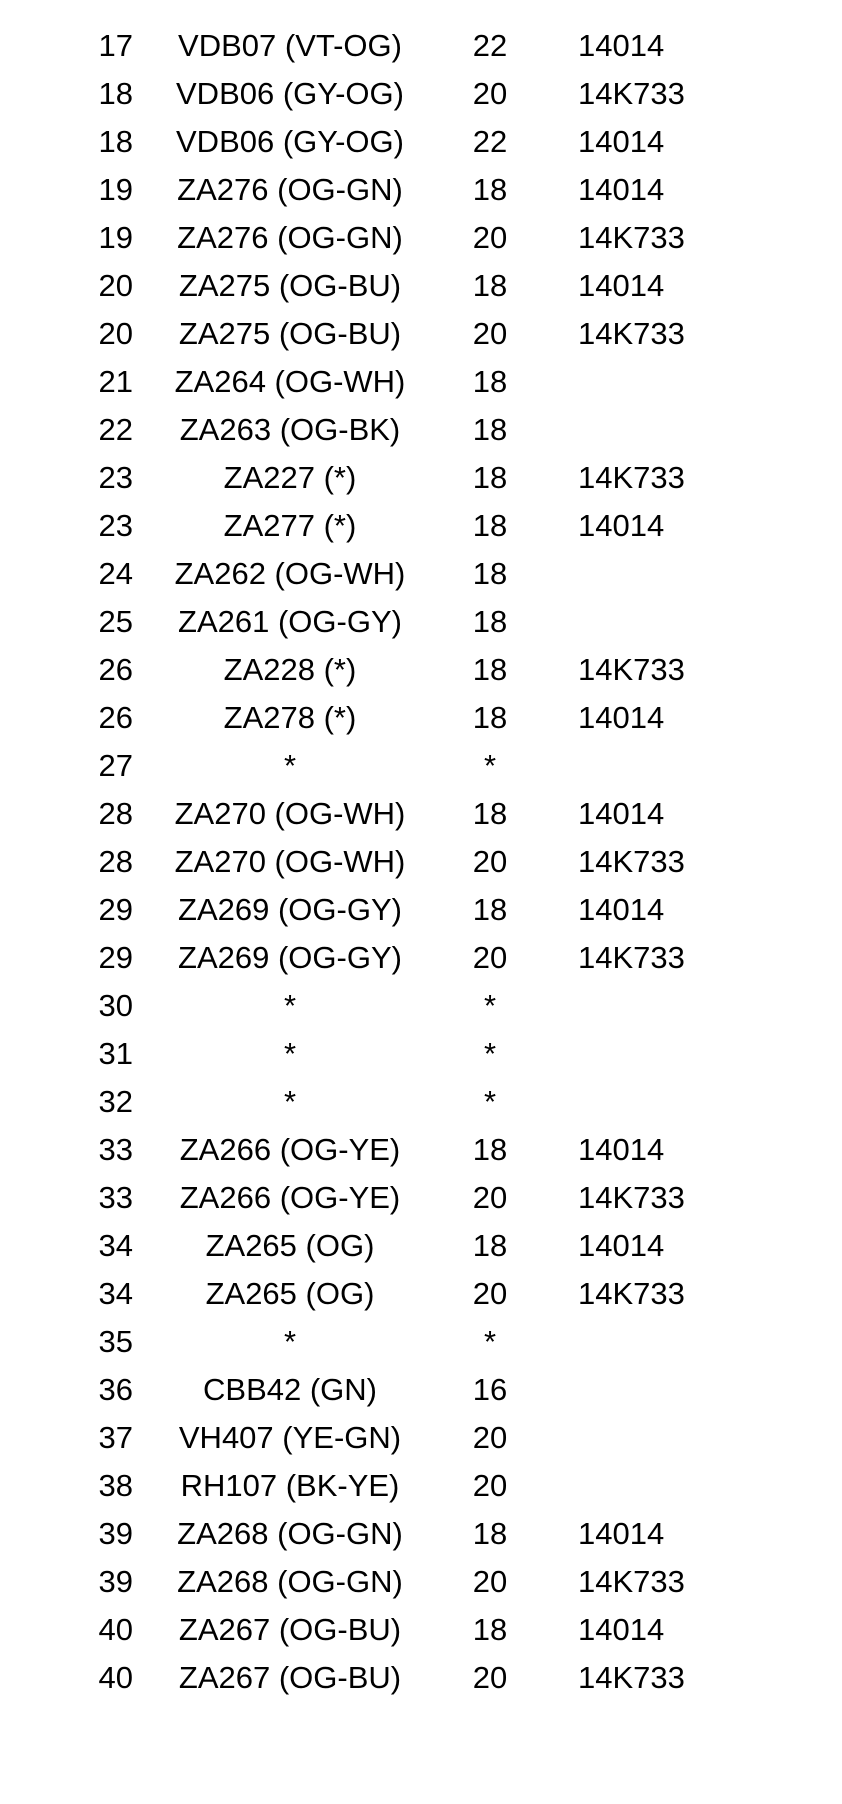  Describe the element at coordinates (290, 1389) in the screenshot. I see `wire-code-cell: CBB42 (GN)` at that location.